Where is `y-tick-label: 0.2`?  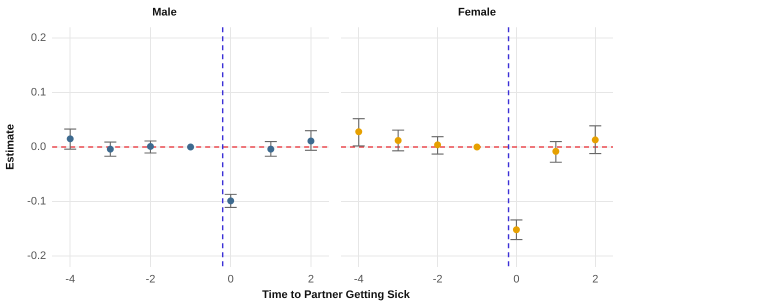 y-tick-label: 0.2 is located at coordinates (38, 38).